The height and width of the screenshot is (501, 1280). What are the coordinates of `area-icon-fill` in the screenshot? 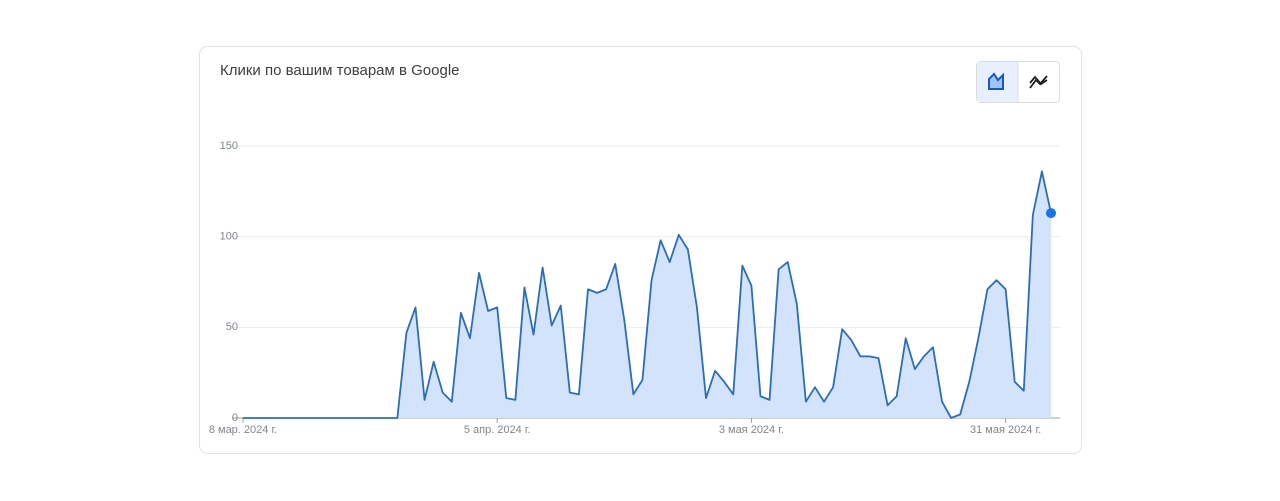 It's located at (996, 81).